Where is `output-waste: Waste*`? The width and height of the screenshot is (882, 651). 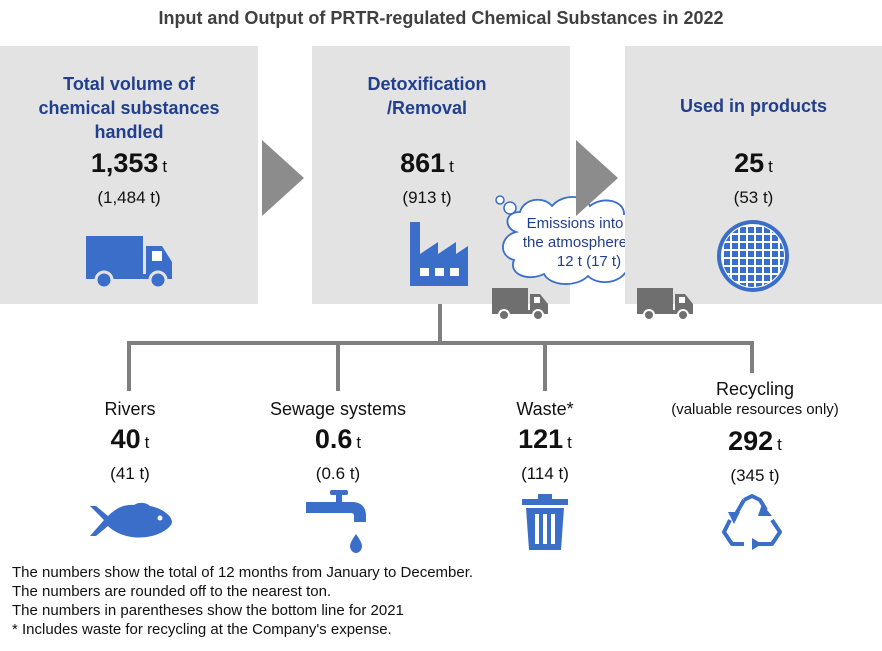
output-waste: Waste* is located at coordinates (545, 409).